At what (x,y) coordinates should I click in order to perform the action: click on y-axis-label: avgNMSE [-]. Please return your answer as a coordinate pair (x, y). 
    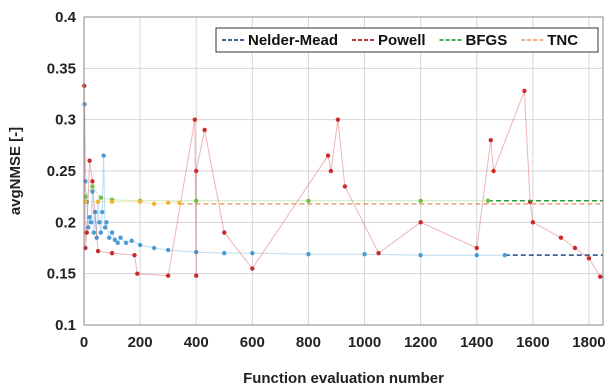
    Looking at the image, I should click on (15, 171).